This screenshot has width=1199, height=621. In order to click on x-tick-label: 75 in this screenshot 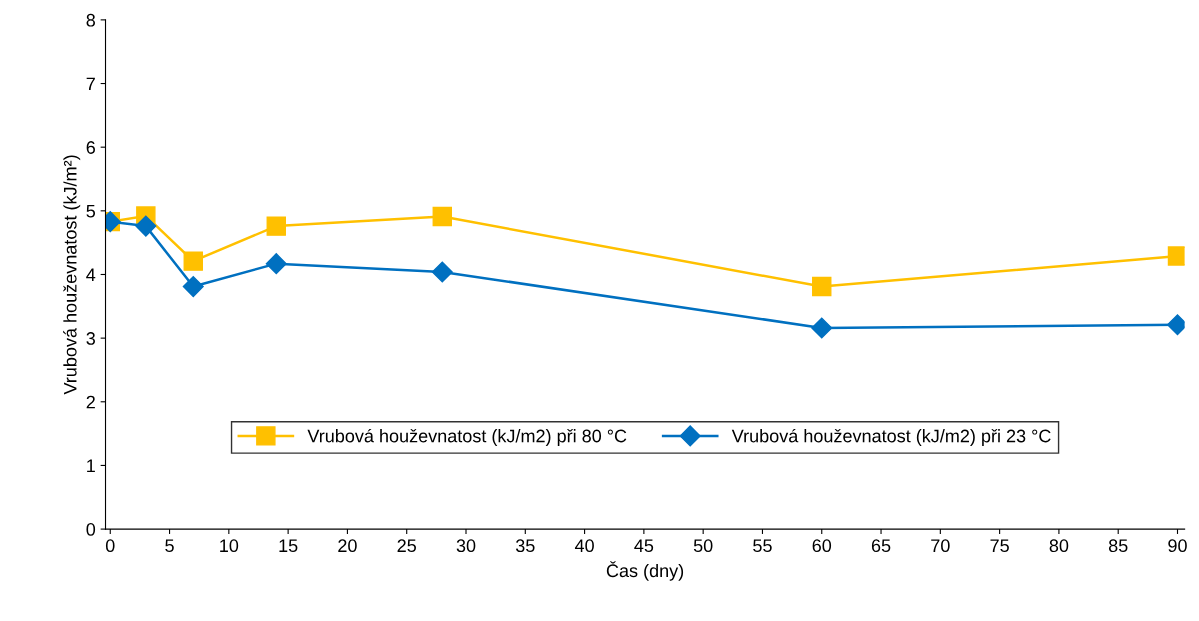, I will do `click(999, 546)`.